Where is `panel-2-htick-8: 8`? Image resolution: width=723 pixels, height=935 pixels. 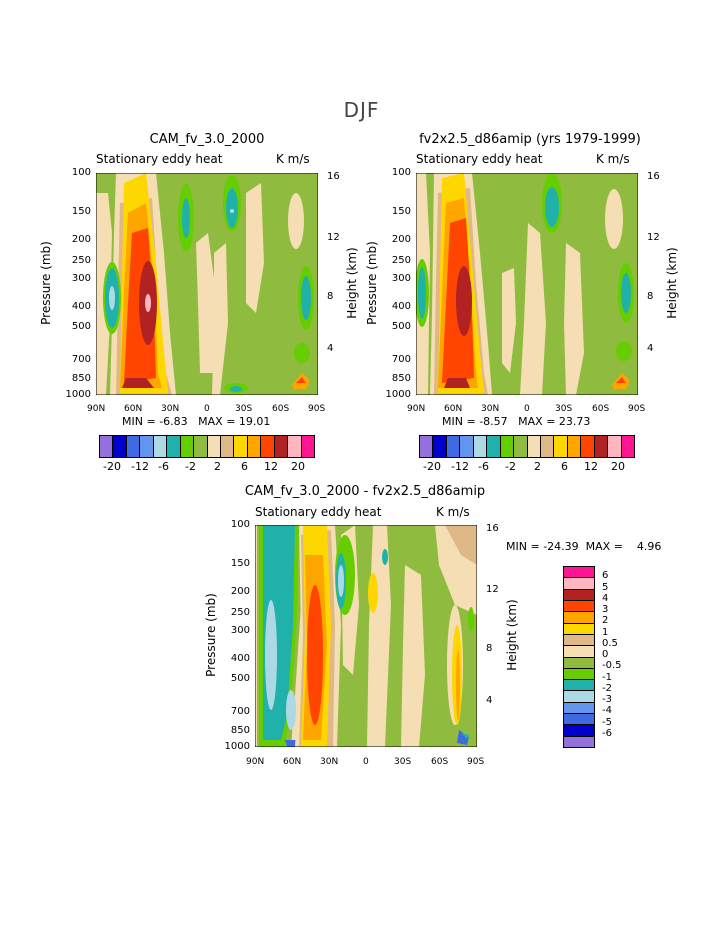
panel-2-htick-8: 8 is located at coordinates (650, 296).